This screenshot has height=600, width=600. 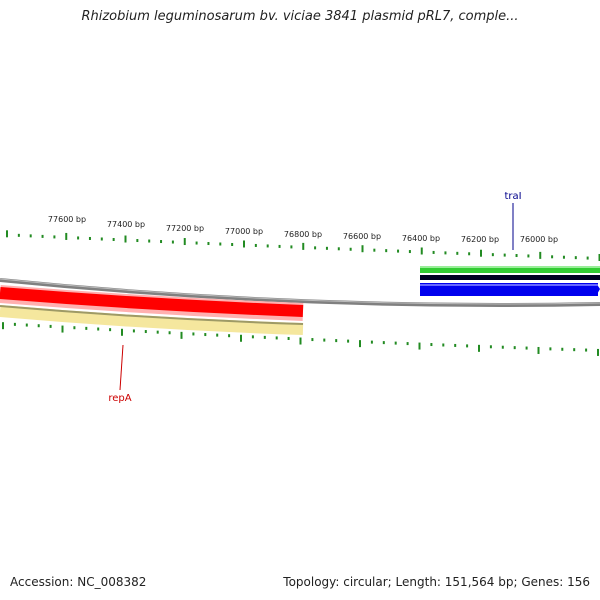 I want to click on repA-label-line, so click(x=121, y=367).